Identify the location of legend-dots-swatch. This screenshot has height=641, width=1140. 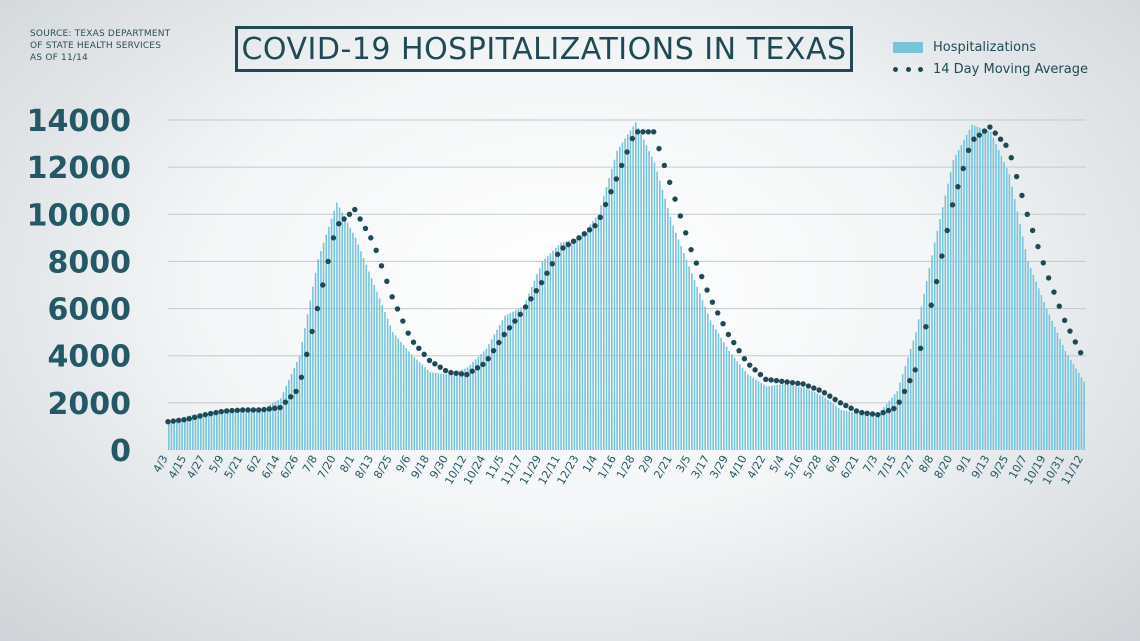
(908, 69).